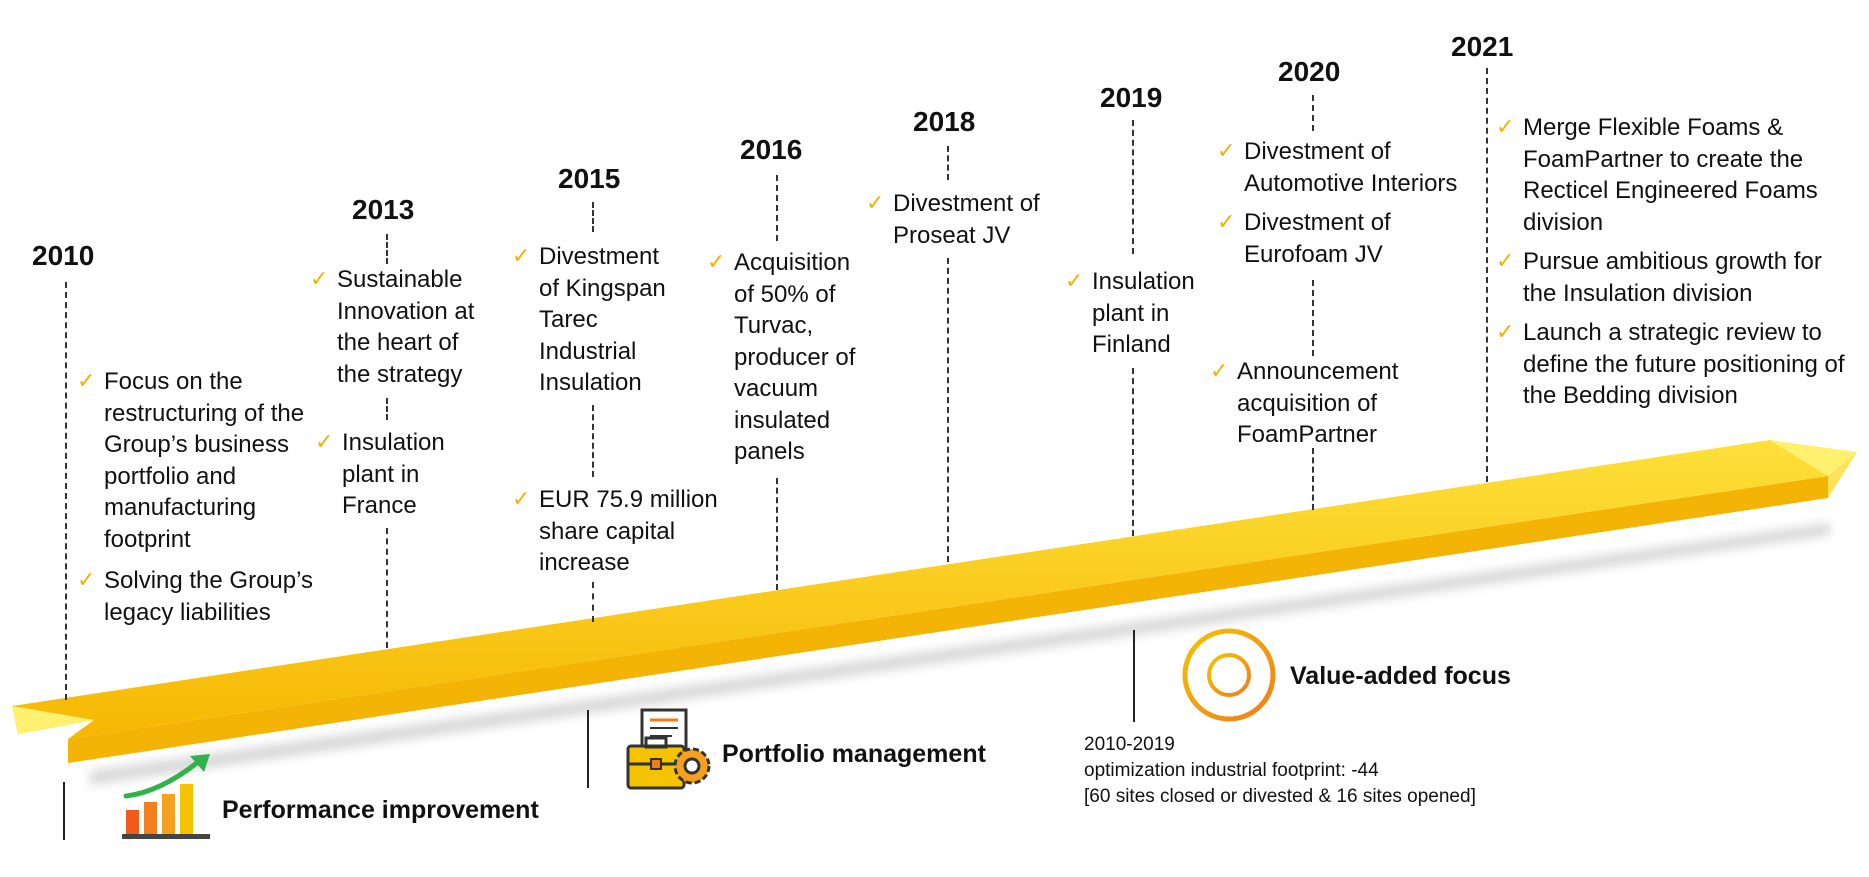  What do you see at coordinates (627, 531) in the screenshot?
I see `event-item: ✓ EUR 75.9 million share capital increase` at bounding box center [627, 531].